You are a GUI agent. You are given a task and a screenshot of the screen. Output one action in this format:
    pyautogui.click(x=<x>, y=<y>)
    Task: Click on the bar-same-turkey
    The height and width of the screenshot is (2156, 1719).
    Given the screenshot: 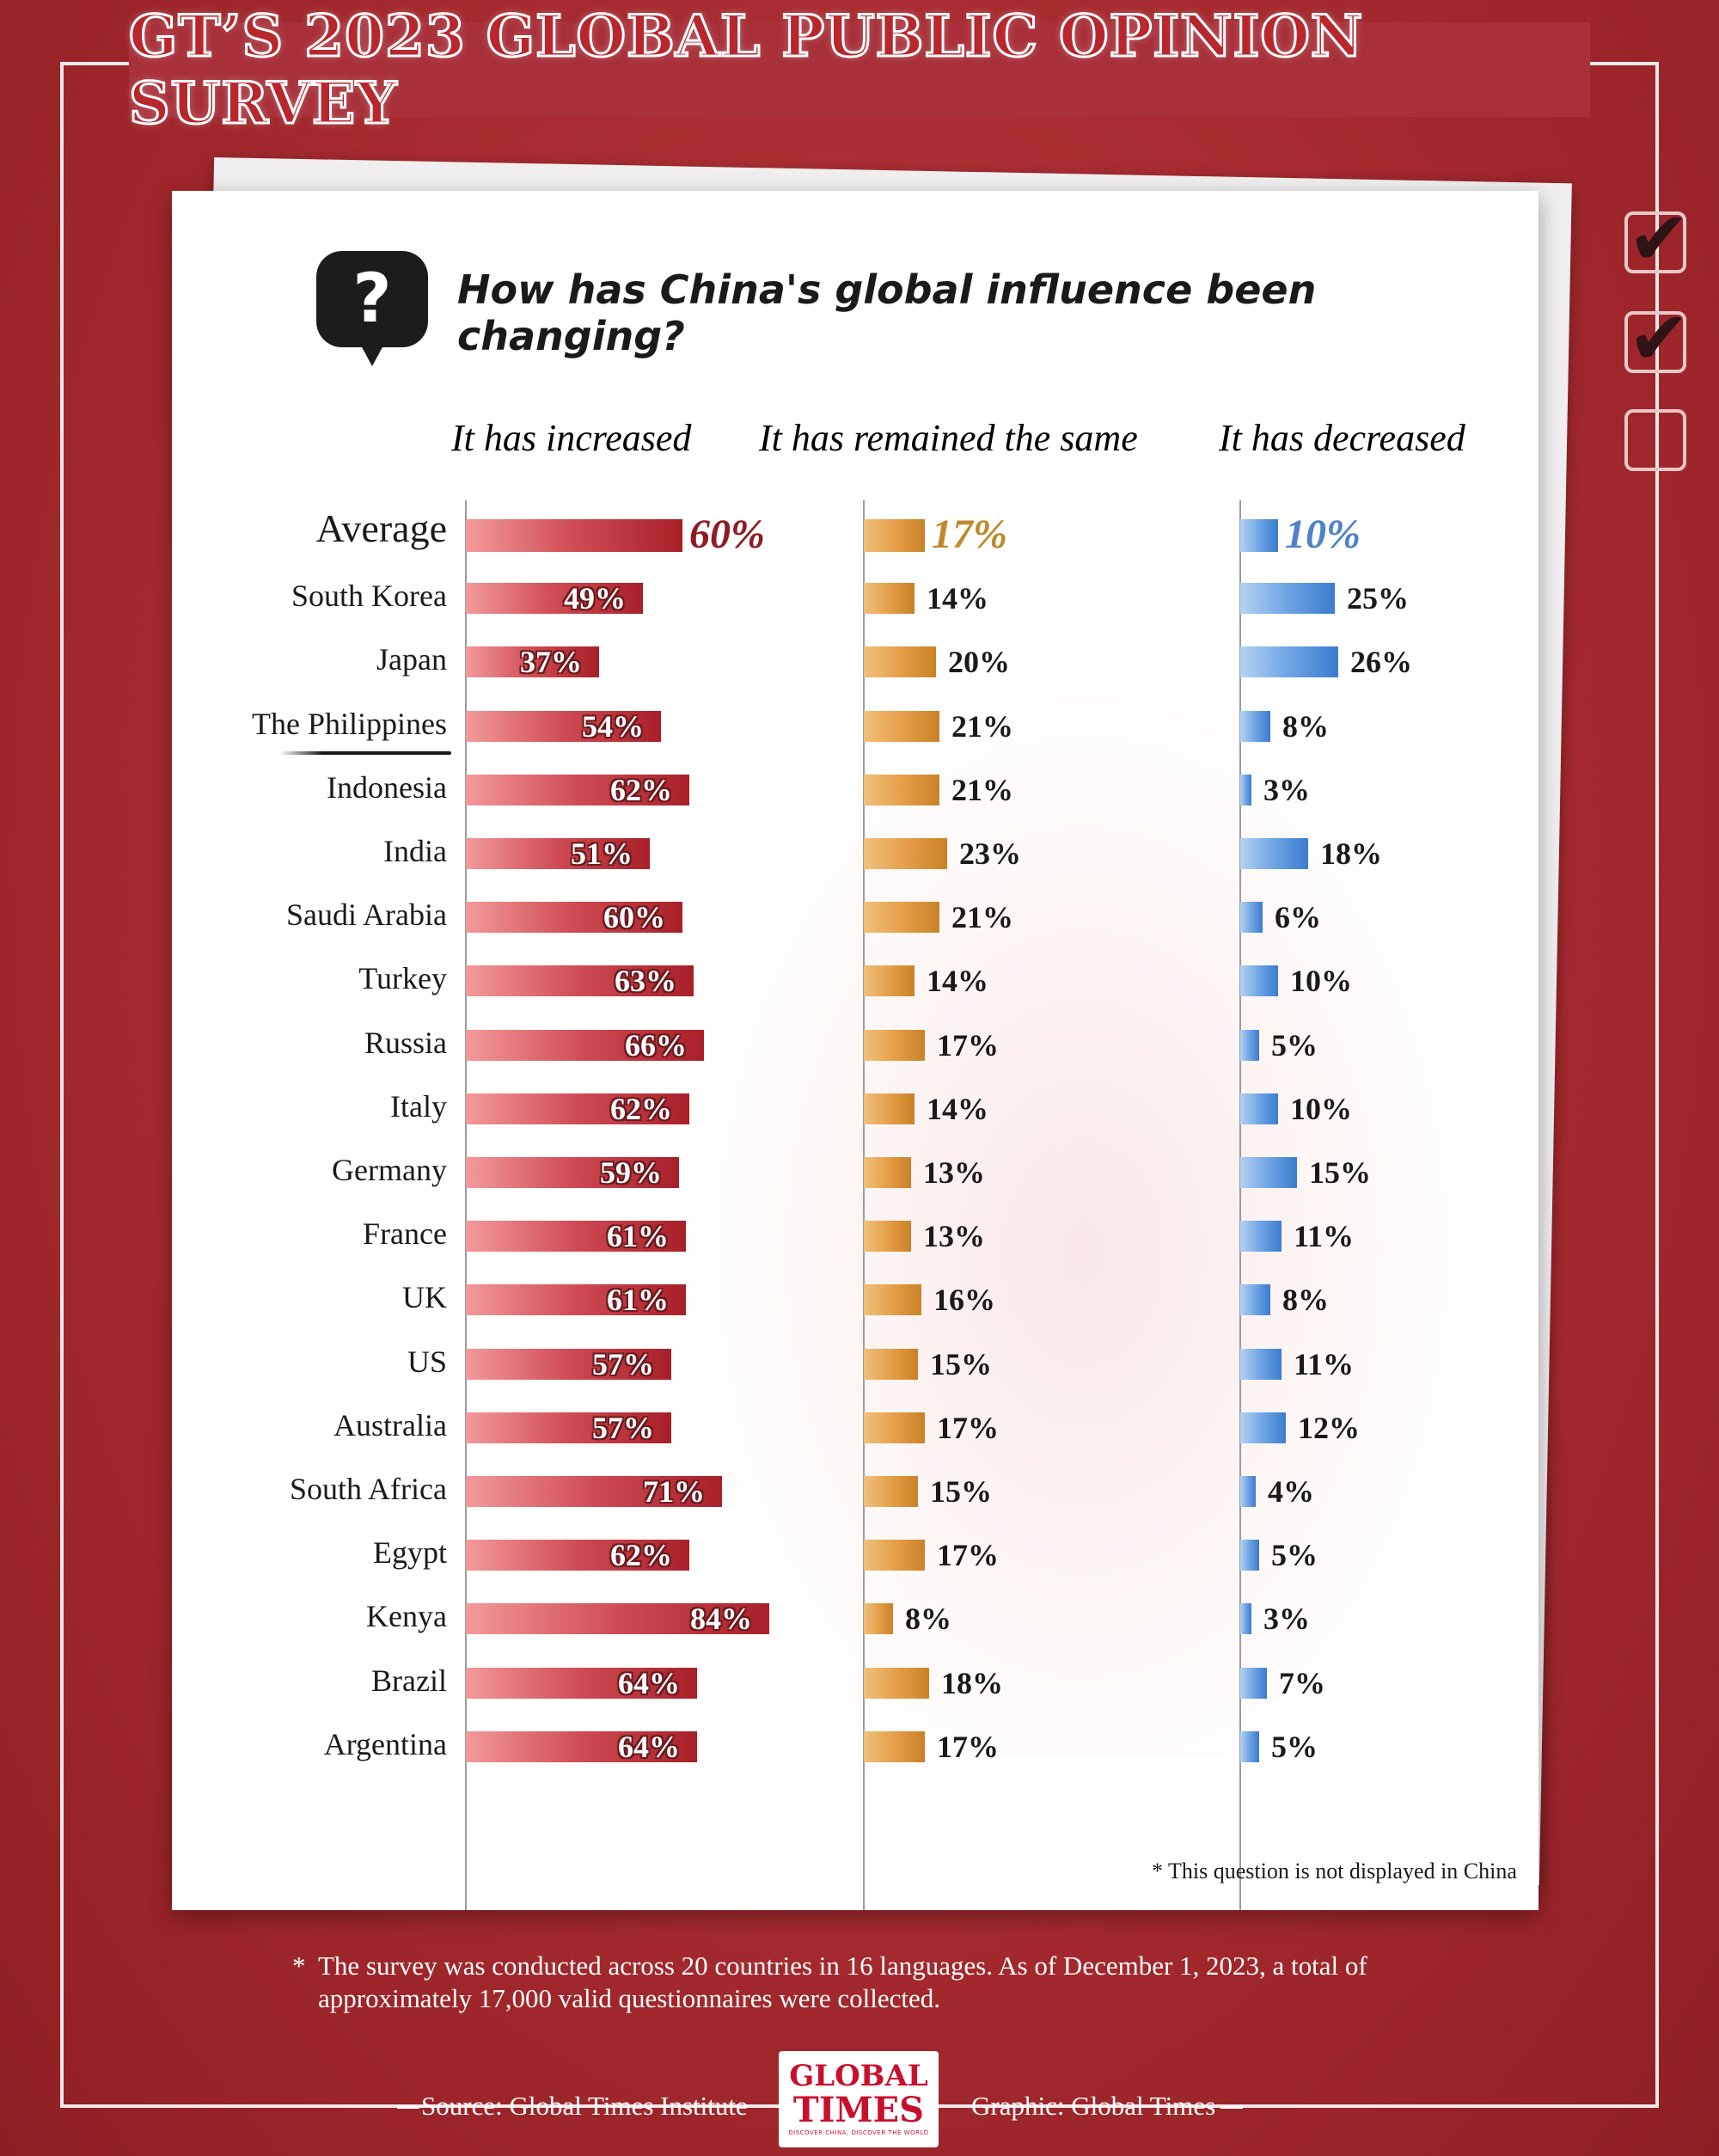 What is the action you would take?
    pyautogui.click(x=890, y=980)
    